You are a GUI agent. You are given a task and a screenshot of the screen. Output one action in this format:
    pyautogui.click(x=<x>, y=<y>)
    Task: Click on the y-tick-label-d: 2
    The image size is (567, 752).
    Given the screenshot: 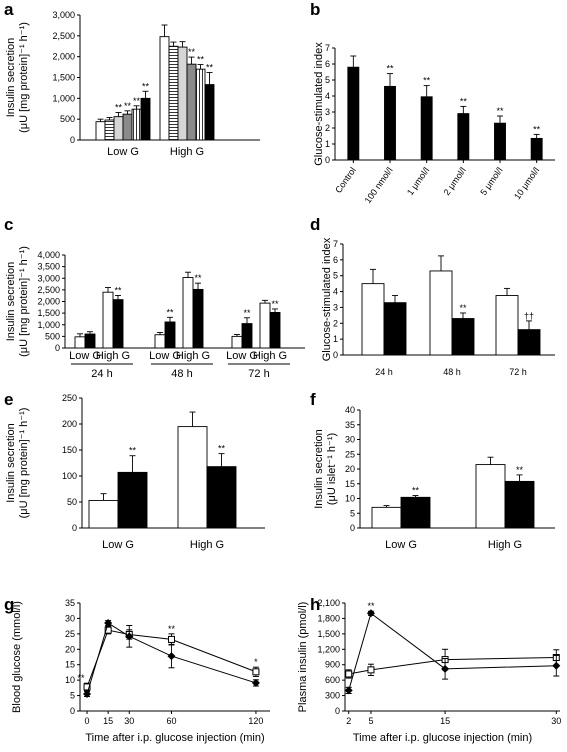 What is the action you would take?
    pyautogui.click(x=335, y=323)
    